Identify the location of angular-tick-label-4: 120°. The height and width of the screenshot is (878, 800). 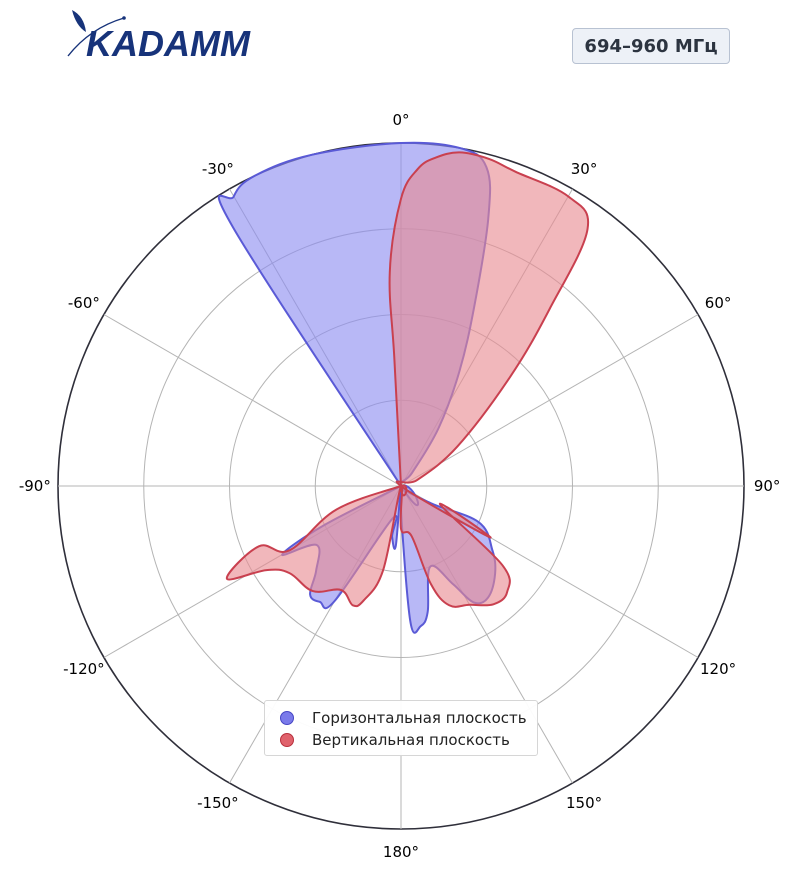
(718, 669).